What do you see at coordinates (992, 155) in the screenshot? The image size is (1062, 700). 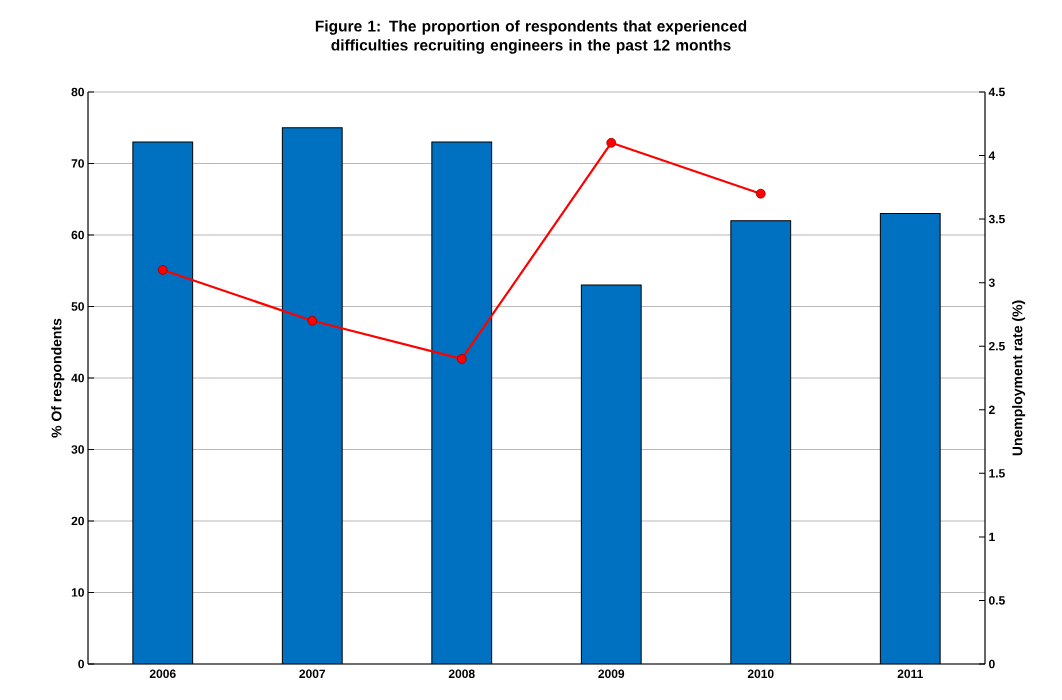 I see `y2-tick-label: 4` at bounding box center [992, 155].